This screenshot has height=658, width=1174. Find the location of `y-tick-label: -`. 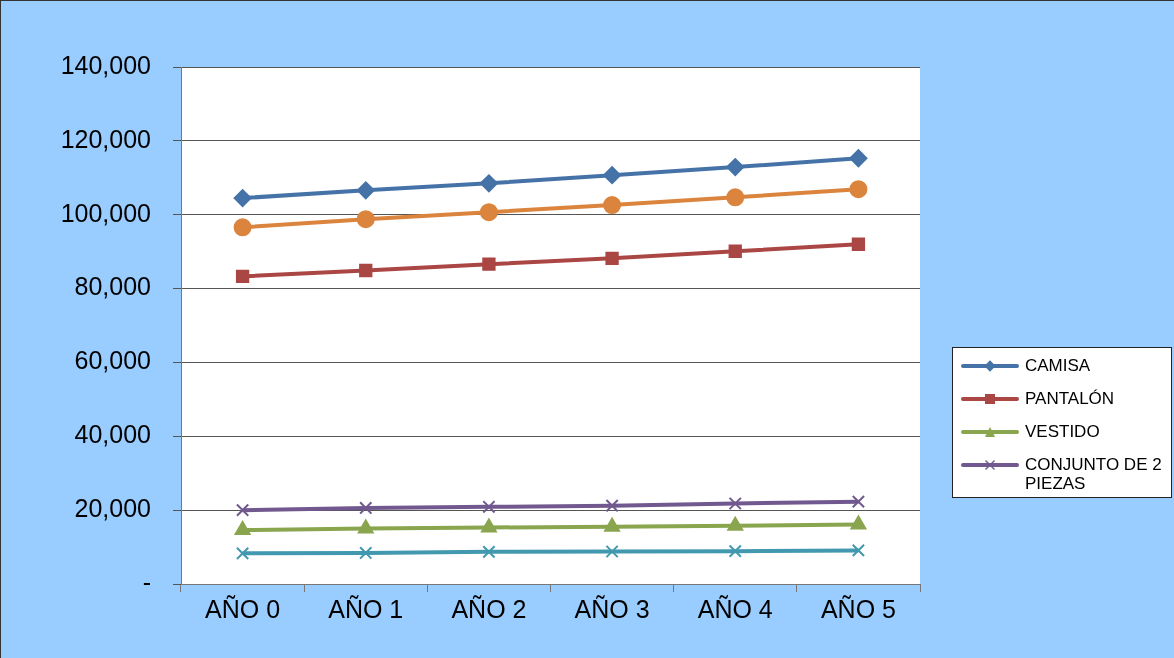

y-tick-label: - is located at coordinates (146, 581).